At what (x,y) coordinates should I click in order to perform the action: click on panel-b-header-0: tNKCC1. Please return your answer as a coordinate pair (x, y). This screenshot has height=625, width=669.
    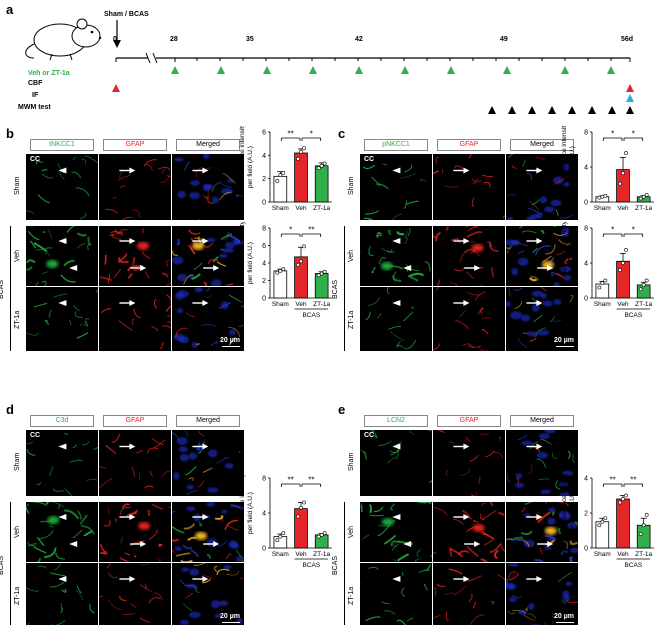
    Looking at the image, I should click on (62, 145).